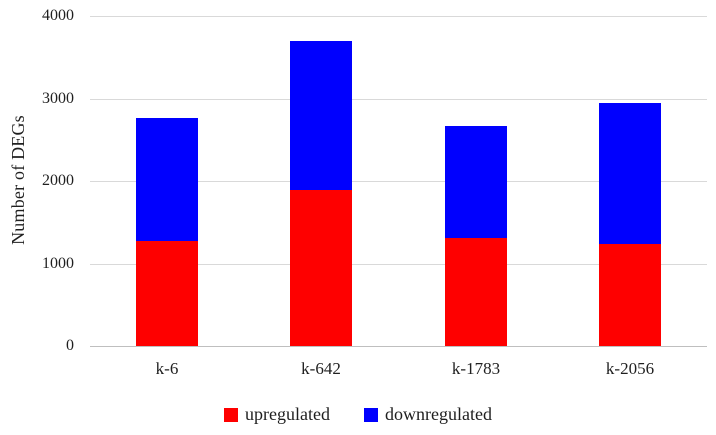 The image size is (716, 435). What do you see at coordinates (630, 295) in the screenshot?
I see `bar-k-2056-upregulated` at bounding box center [630, 295].